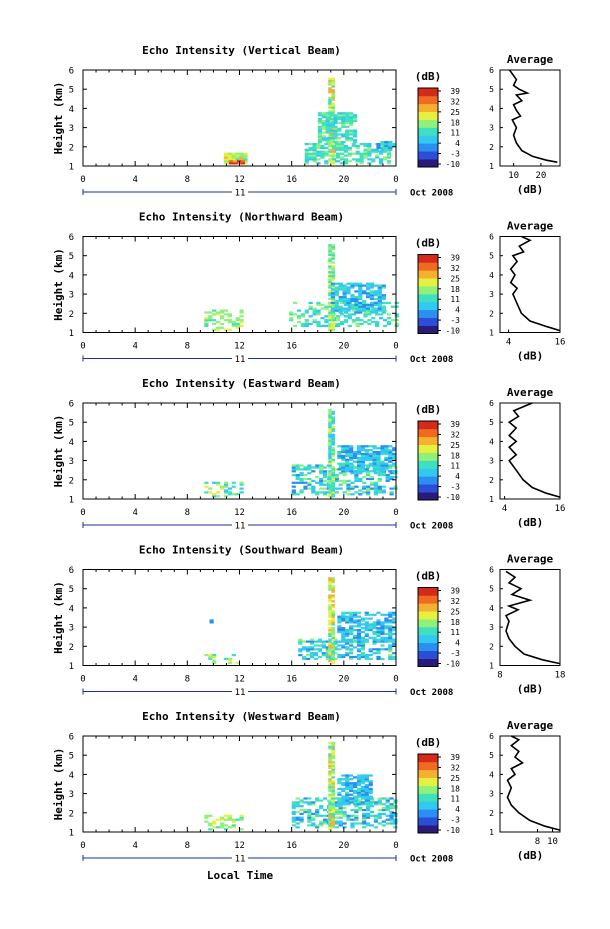 This screenshot has width=610, height=929. Describe the element at coordinates (343, 180) in the screenshot. I see `x-tick-label: 20` at that location.